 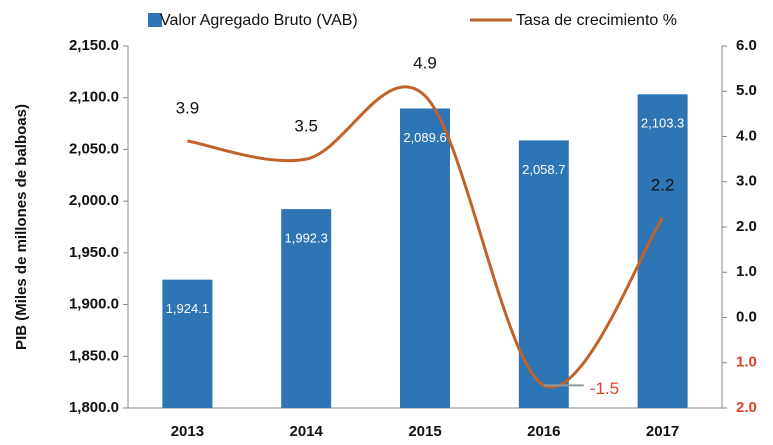 What do you see at coordinates (21, 227) in the screenshot?
I see `y-axis-label: PIB (Miles de millones de balboas)` at bounding box center [21, 227].